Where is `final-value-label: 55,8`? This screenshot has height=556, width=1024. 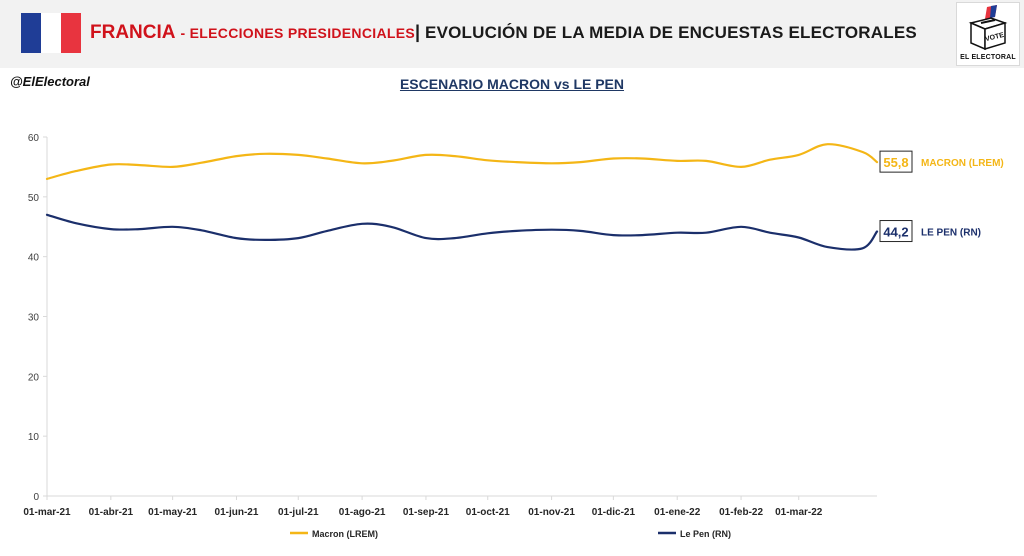
final-value-label: 55,8 is located at coordinates (895, 162).